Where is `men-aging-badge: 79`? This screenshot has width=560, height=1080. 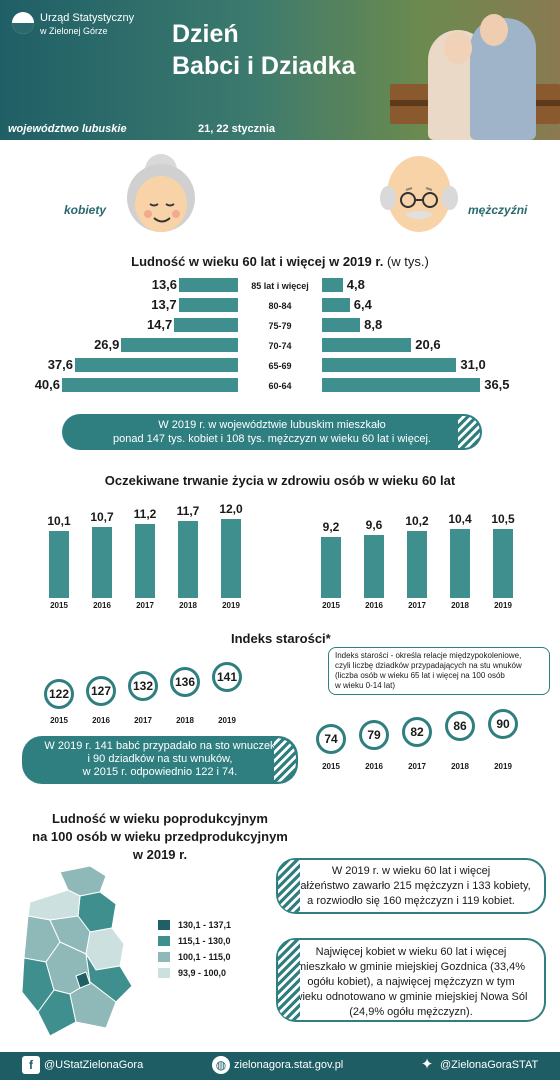
men-aging-badge: 79 is located at coordinates (374, 735).